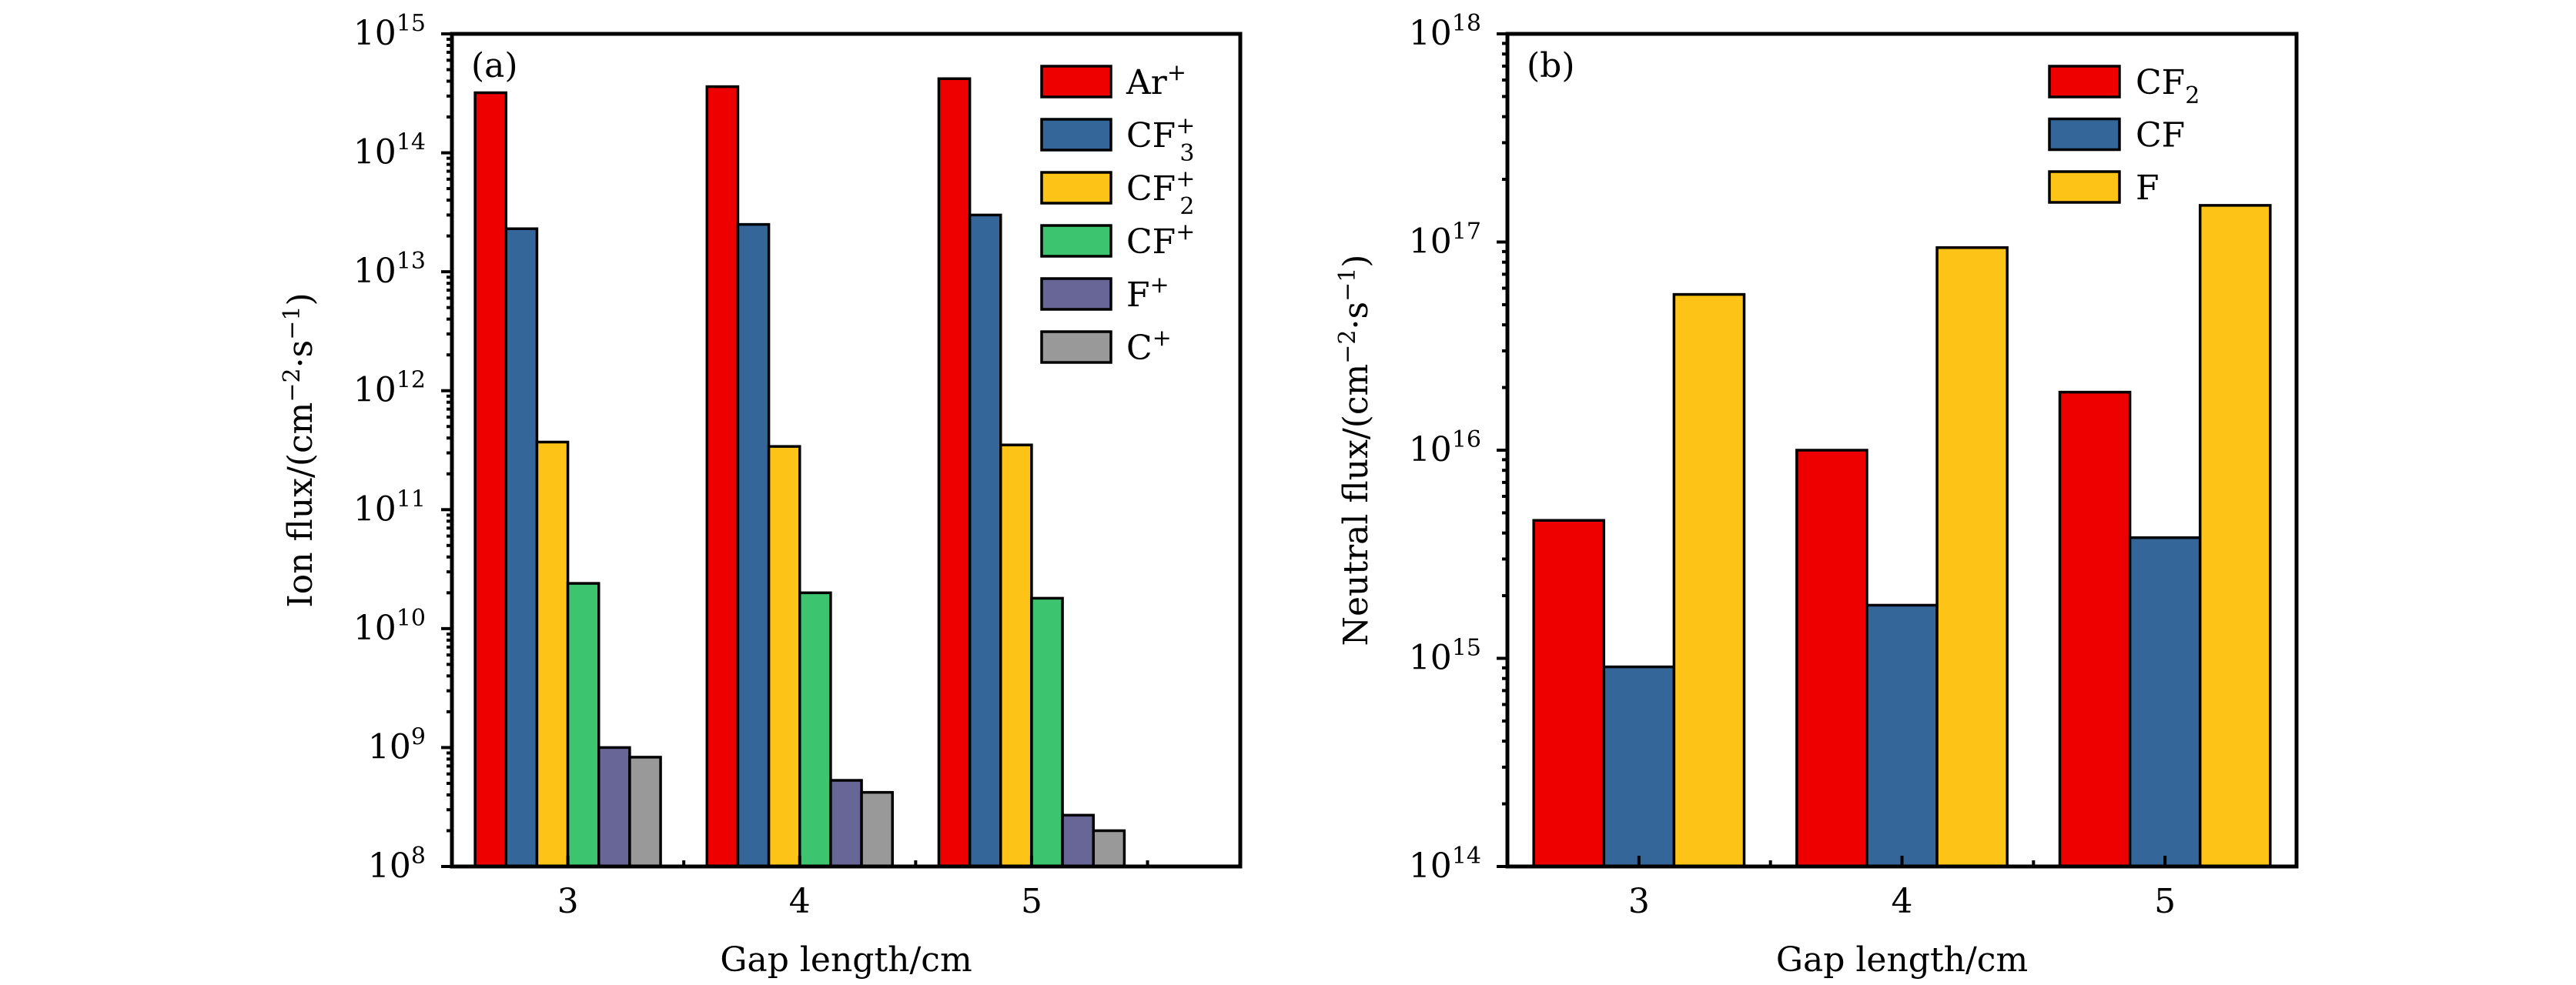 Image resolution: width=2576 pixels, height=985 pixels. Describe the element at coordinates (292, 385) in the screenshot. I see `y-label-exponent: −2` at that location.